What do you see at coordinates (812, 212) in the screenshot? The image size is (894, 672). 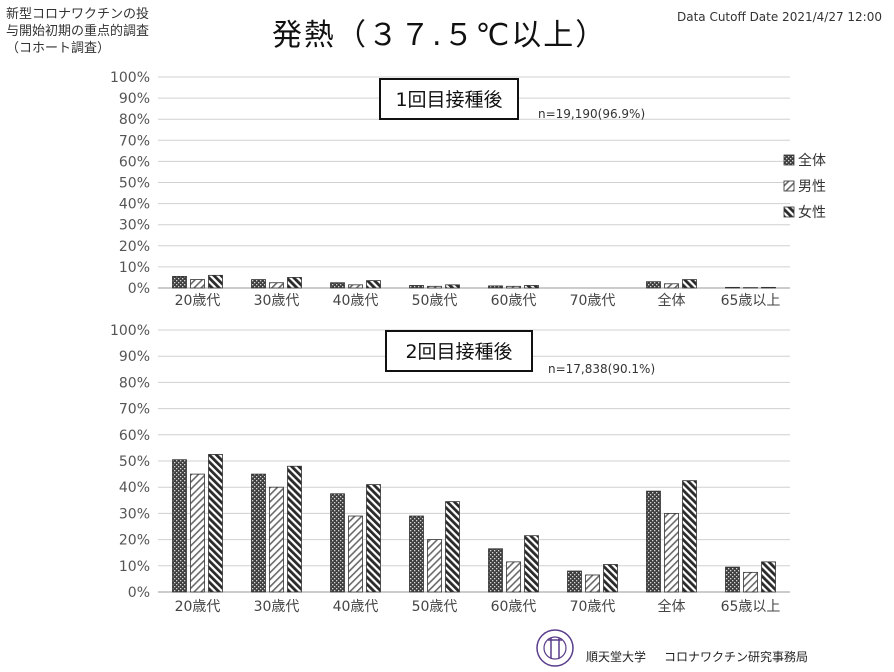 I see `legend-label: 女性` at bounding box center [812, 212].